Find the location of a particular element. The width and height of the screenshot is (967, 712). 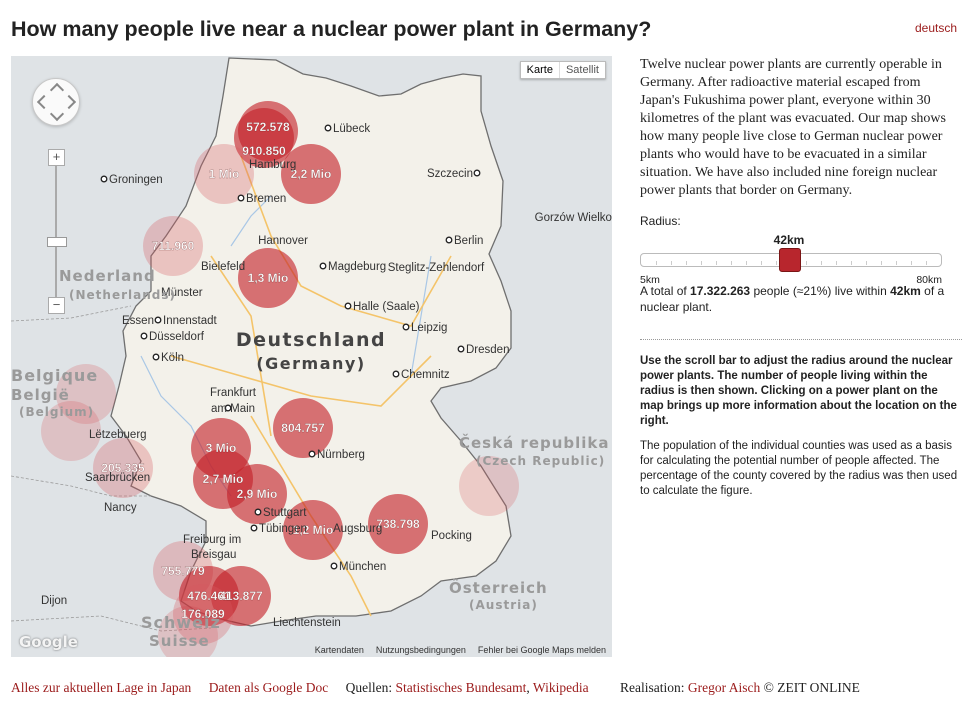

radius-slider-thumb is located at coordinates (790, 260).